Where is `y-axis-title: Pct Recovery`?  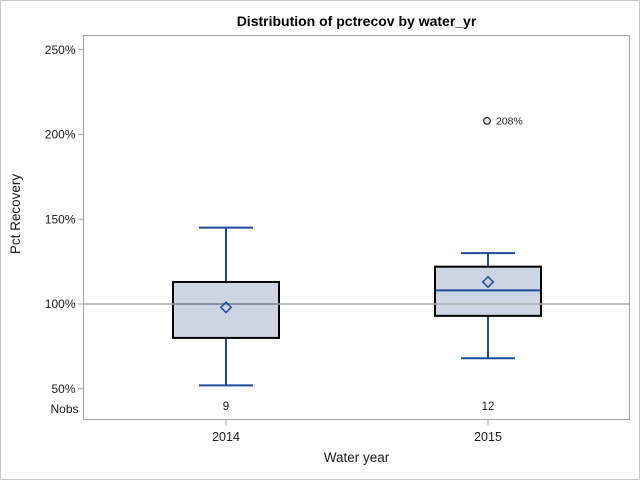 y-axis-title: Pct Recovery is located at coordinates (15, 214).